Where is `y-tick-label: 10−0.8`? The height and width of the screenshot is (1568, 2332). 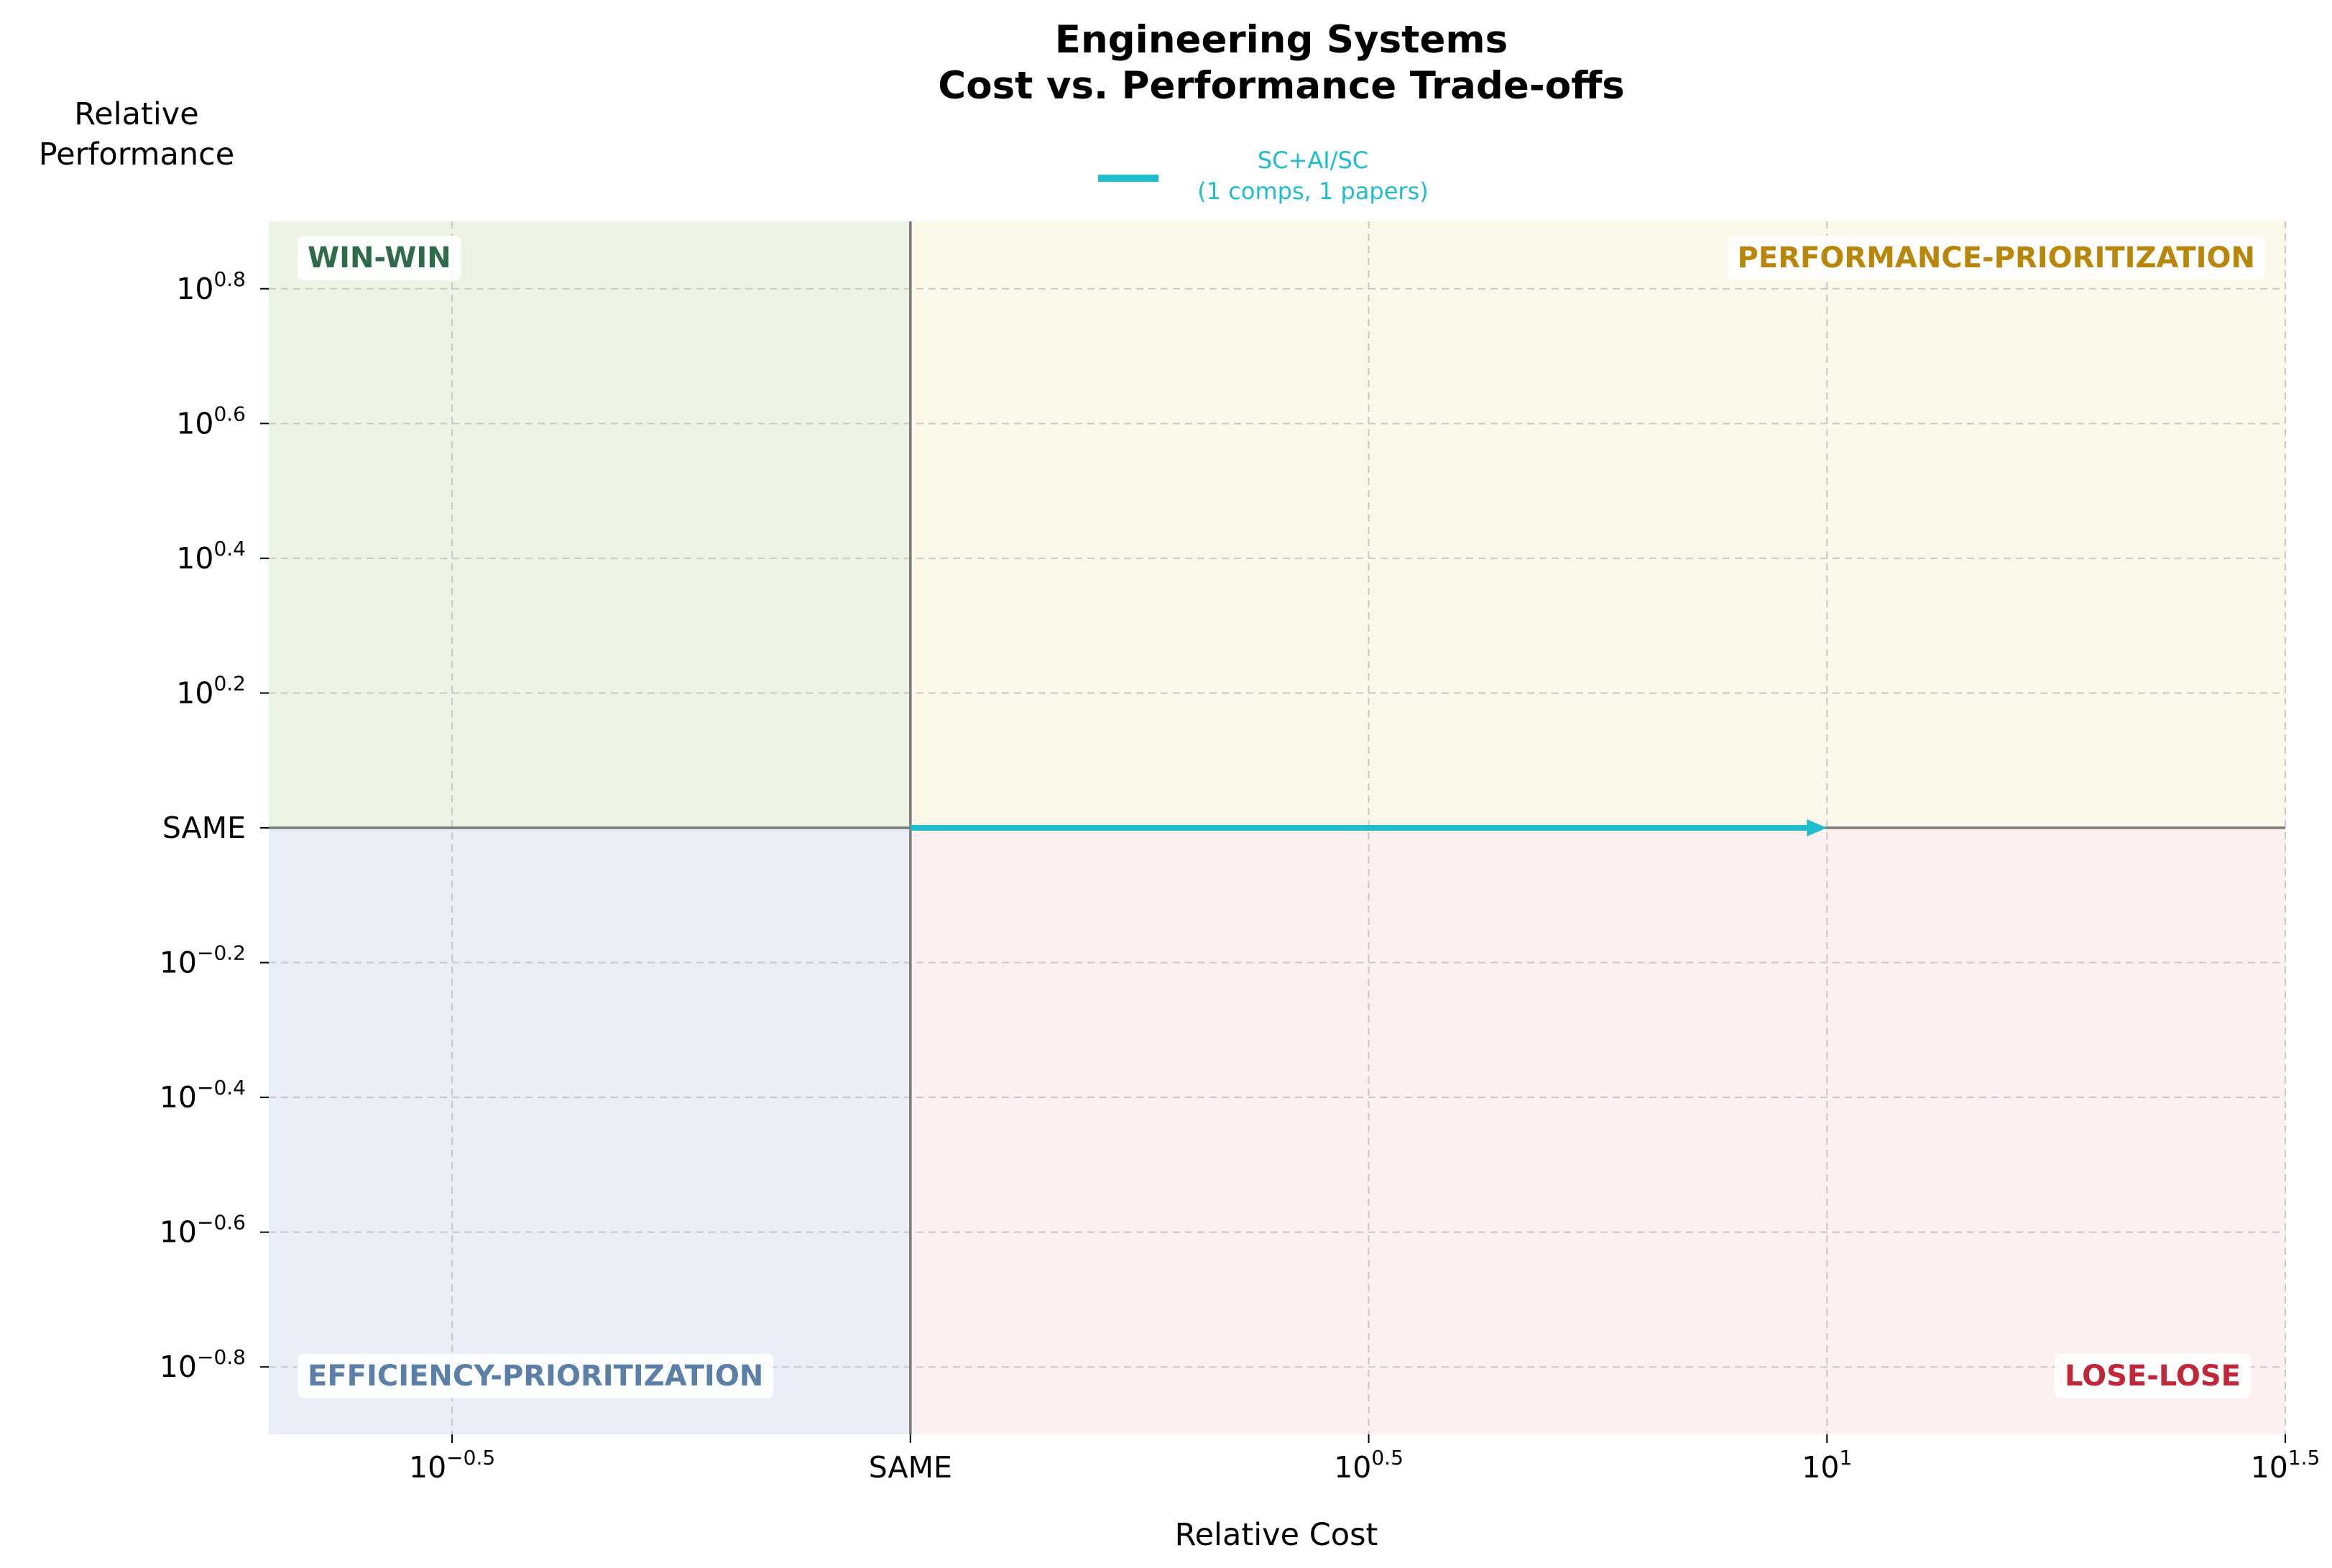 y-tick-label: 10−0.8 is located at coordinates (203, 1364).